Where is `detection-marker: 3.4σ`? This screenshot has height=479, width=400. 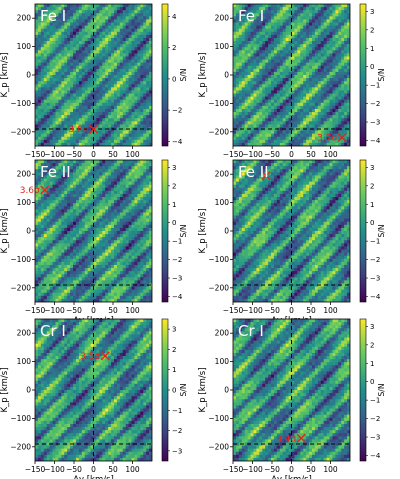 detection-marker: 3.4σ is located at coordinates (291, 438).